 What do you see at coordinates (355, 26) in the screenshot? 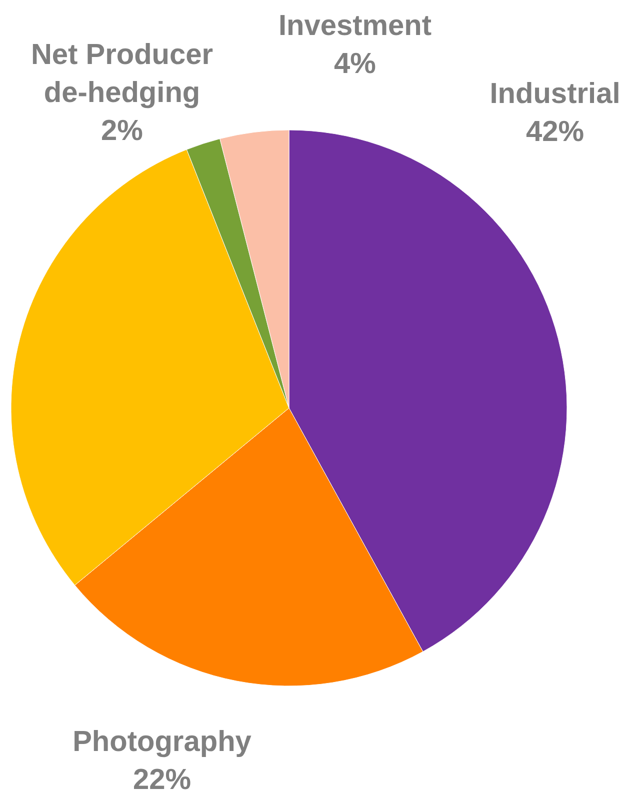
I see `slice-label: Investment` at bounding box center [355, 26].